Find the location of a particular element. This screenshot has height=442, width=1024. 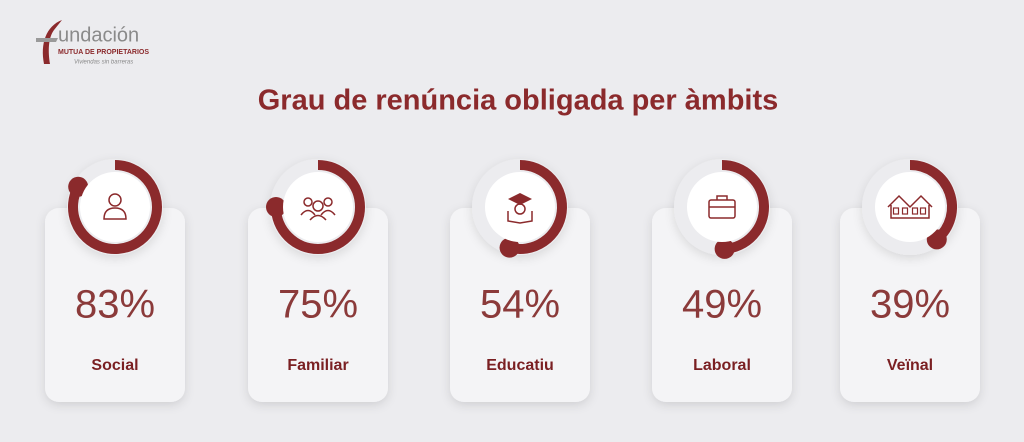

gauge-card: 49% Laboral is located at coordinates (722, 280).